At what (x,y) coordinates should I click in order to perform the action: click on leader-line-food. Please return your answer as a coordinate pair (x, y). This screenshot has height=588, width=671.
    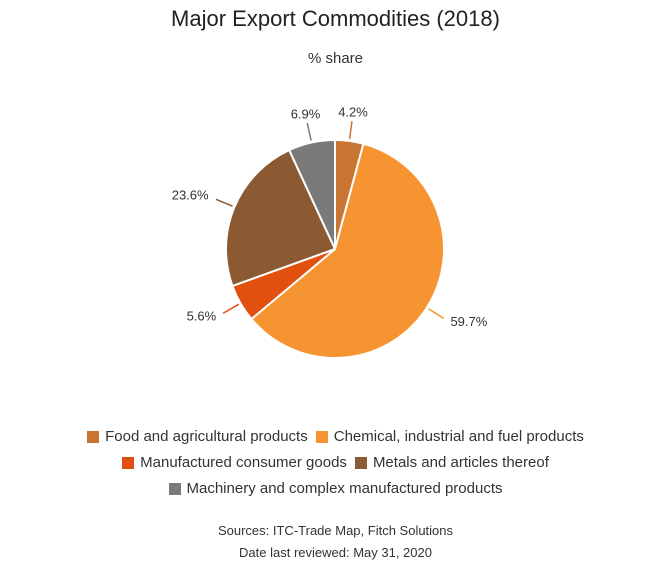
    Looking at the image, I should click on (350, 130).